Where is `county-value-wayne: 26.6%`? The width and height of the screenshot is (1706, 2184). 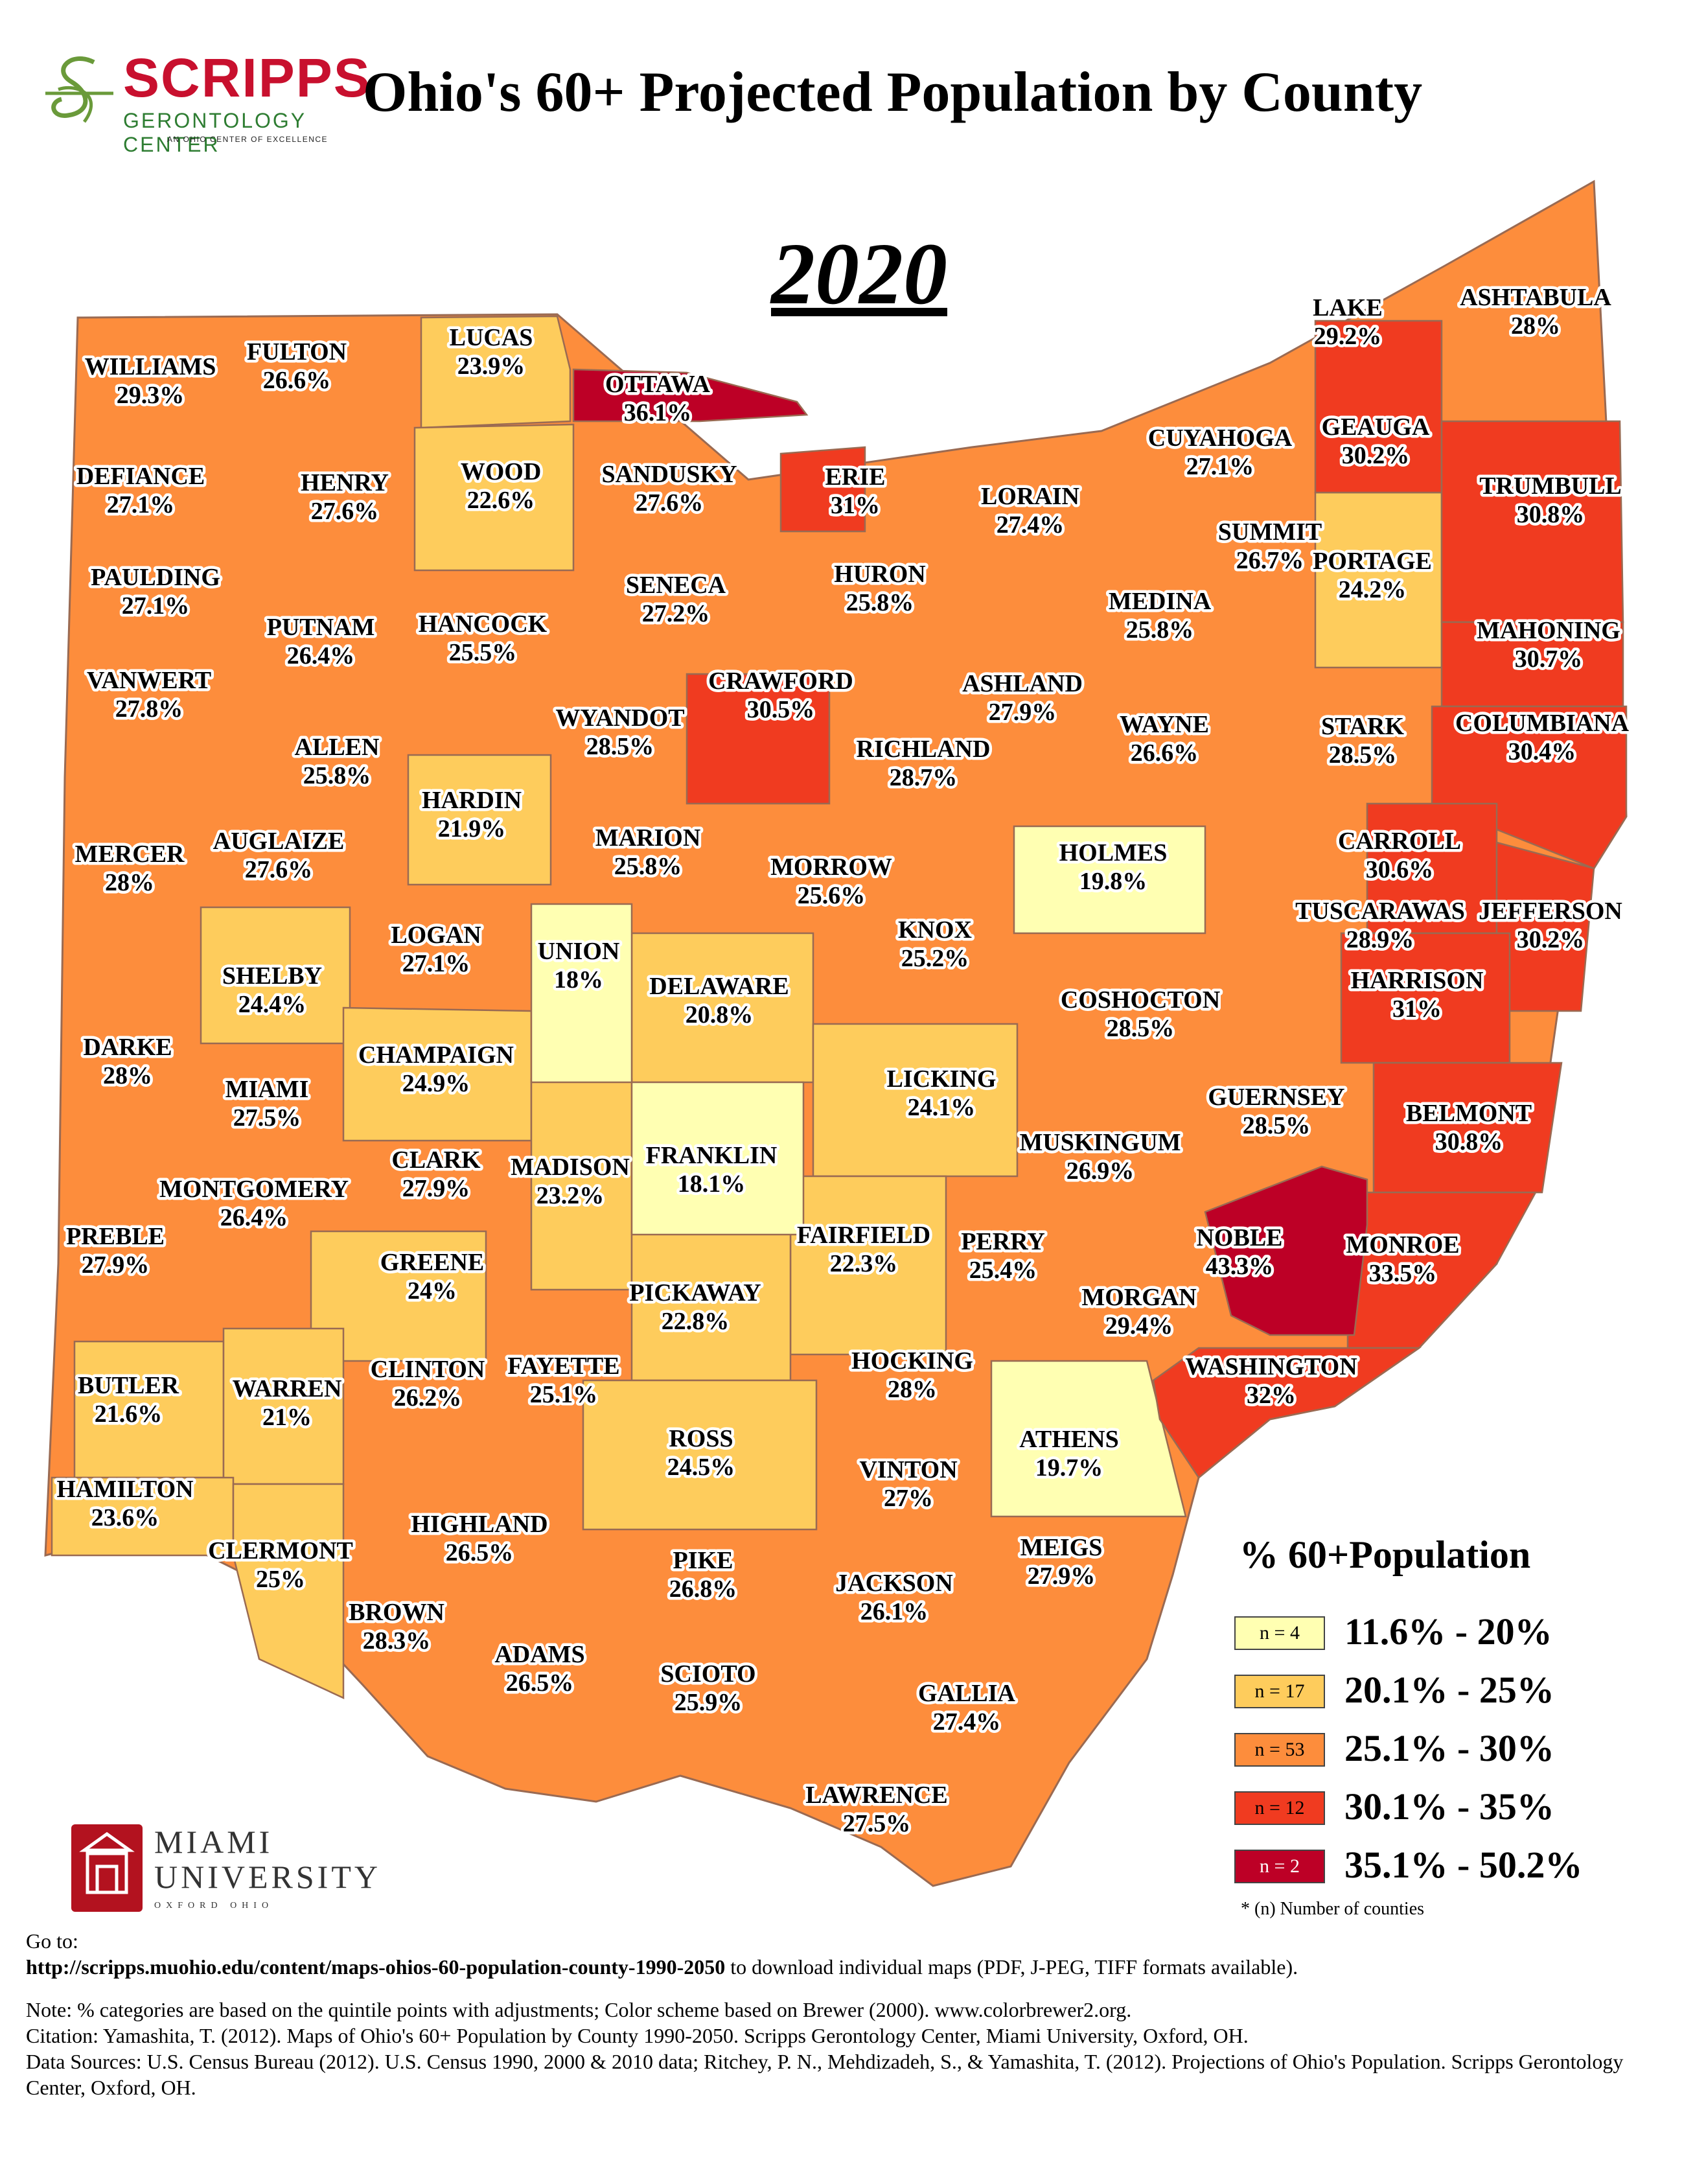
county-value-wayne: 26.6% is located at coordinates (1165, 753).